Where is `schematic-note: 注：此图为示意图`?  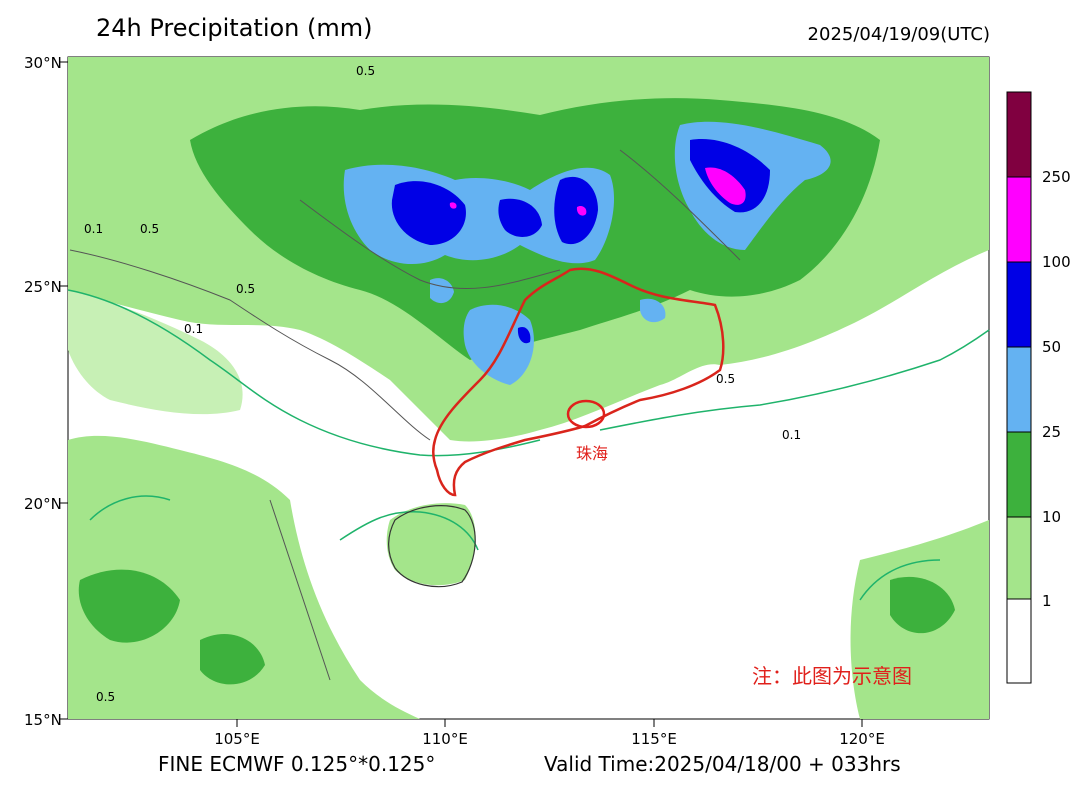
schematic-note: 注：此图为示意图 is located at coordinates (832, 676).